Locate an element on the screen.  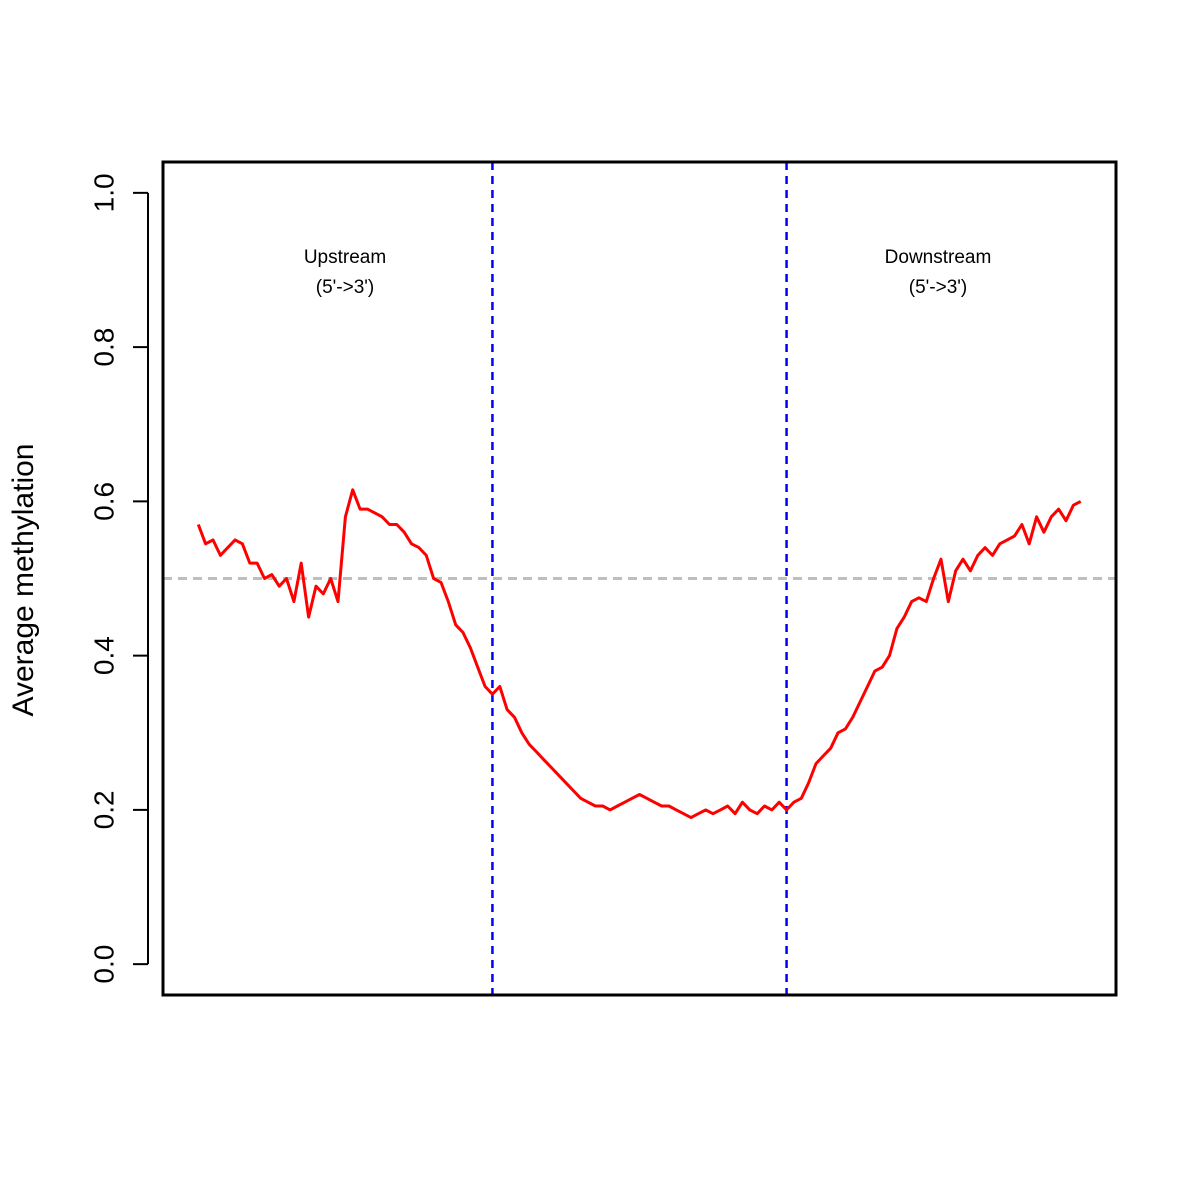
region-annotation: Upstream is located at coordinates (345, 257).